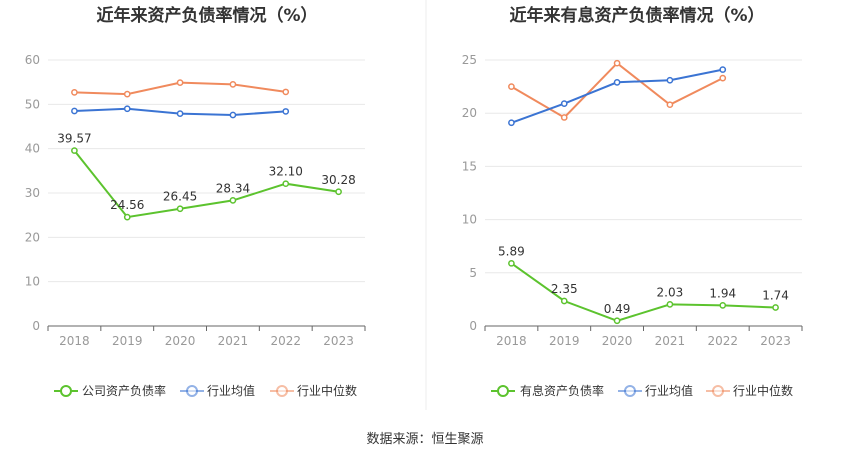 This screenshot has height=459, width=850. What do you see at coordinates (124, 390) in the screenshot?
I see `legend-label: 公司资产负债率` at bounding box center [124, 390].